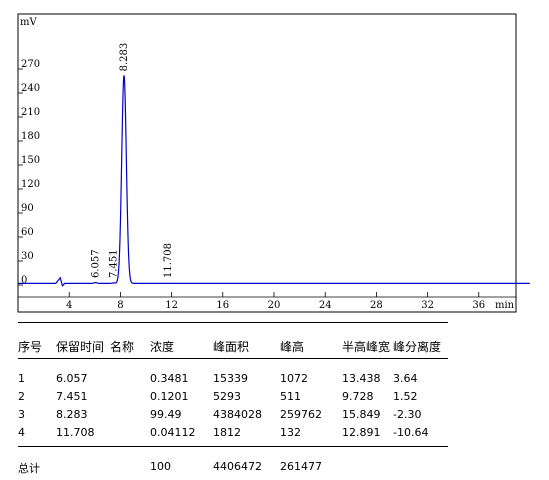  I want to click on x-tick-label: 36, so click(478, 305).